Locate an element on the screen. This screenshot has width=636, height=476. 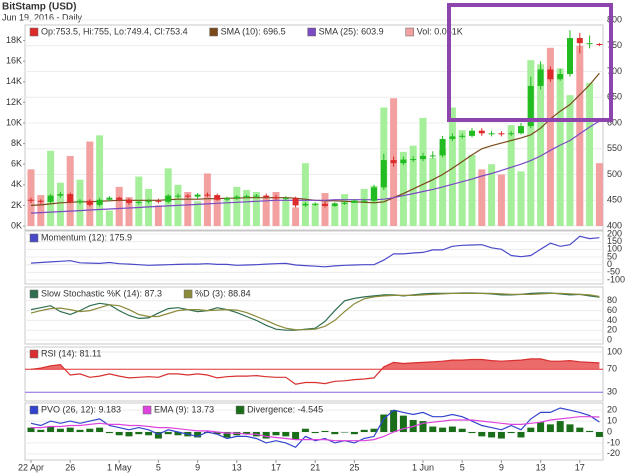
chart-subtitle: Jun 19, 2016 - Daily is located at coordinates (42, 17).